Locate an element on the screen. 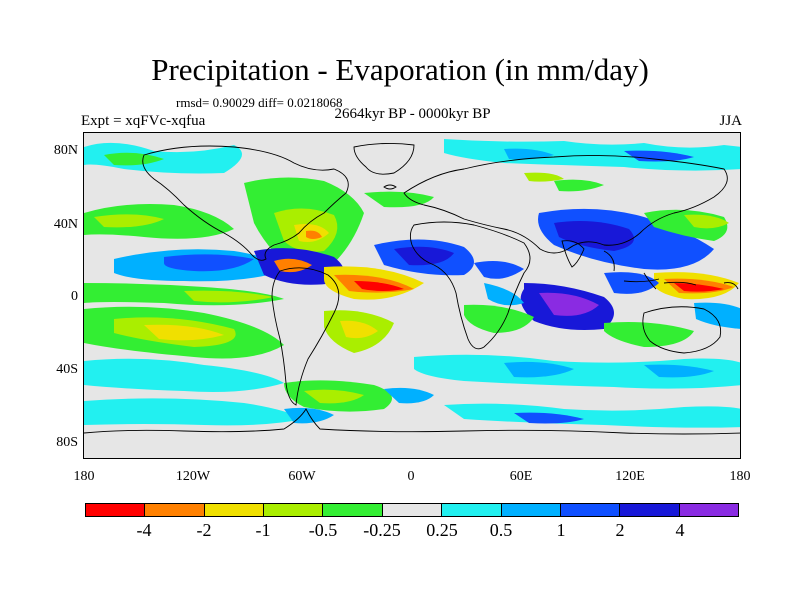 The image size is (800, 600). colorbar-label: -2 is located at coordinates (204, 530).